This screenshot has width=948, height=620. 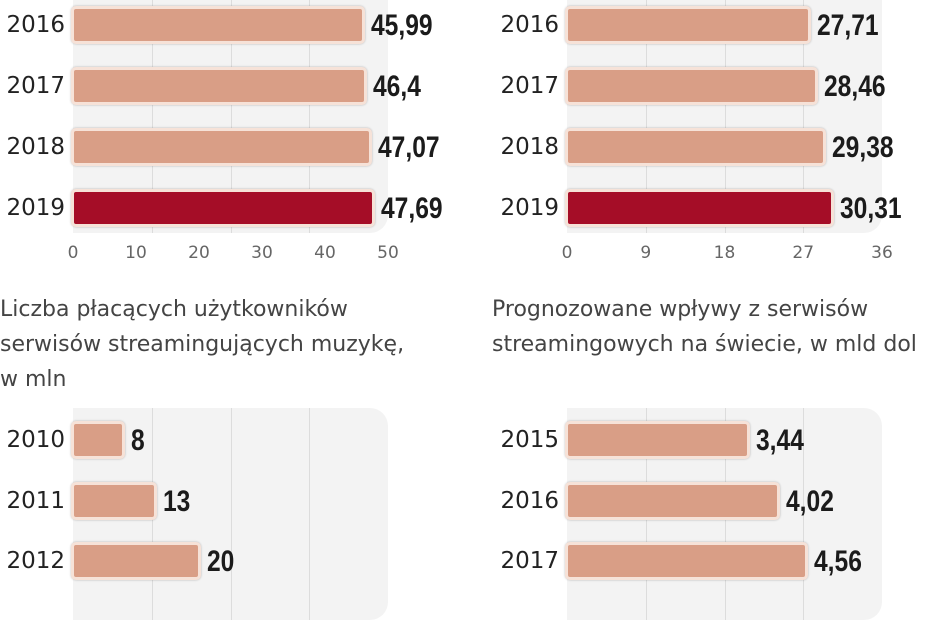 What do you see at coordinates (397, 86) in the screenshot?
I see `value-label: 46,4` at bounding box center [397, 86].